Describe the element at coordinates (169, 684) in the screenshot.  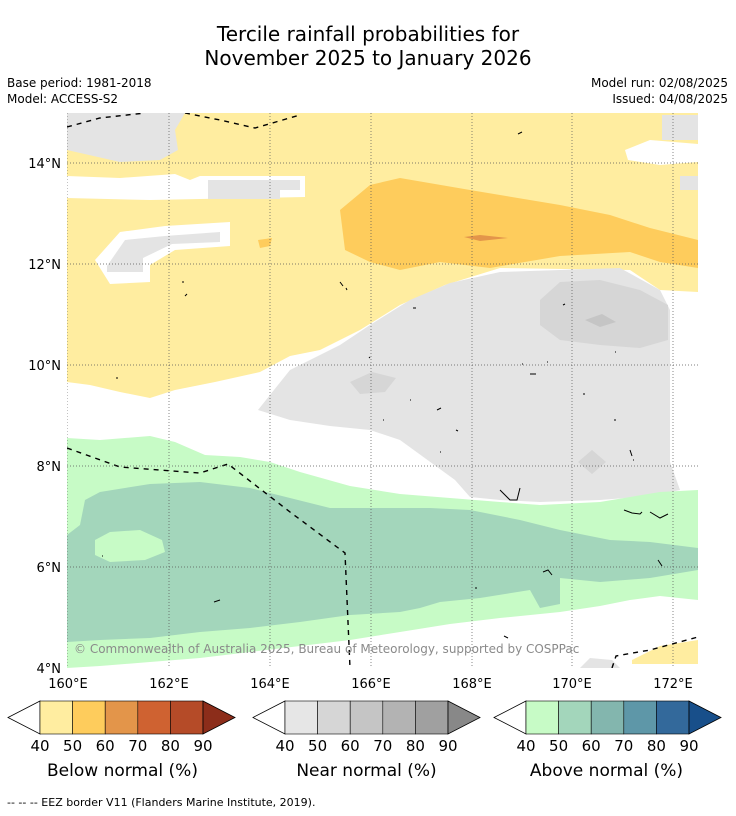
I see `lon-label: 162°E` at that location.